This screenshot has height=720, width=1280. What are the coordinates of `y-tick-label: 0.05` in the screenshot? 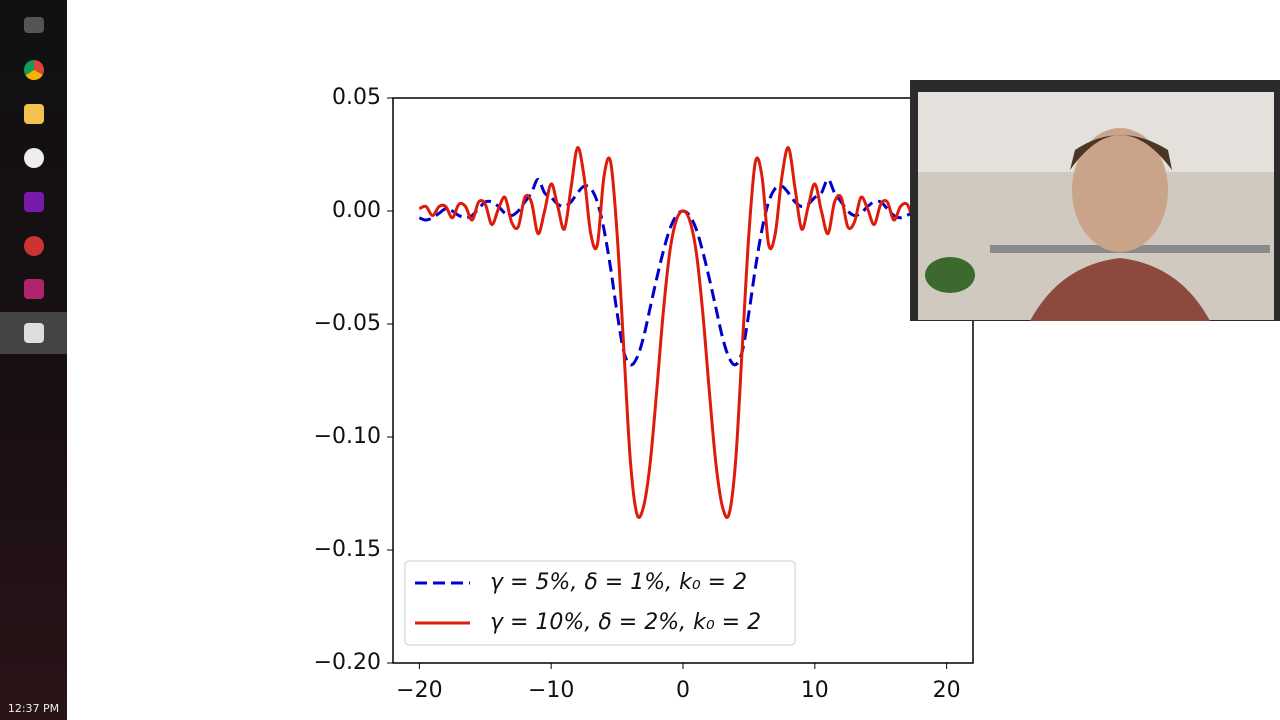 It's located at (356, 97).